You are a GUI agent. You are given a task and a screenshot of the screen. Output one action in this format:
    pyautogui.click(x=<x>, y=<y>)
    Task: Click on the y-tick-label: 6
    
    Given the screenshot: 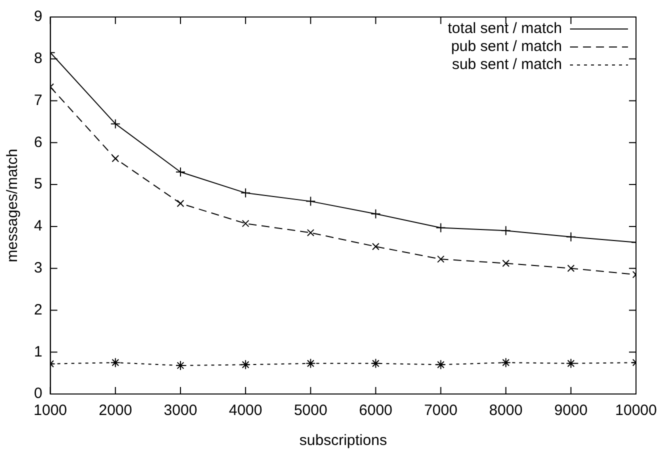 What is the action you would take?
    pyautogui.click(x=38, y=142)
    